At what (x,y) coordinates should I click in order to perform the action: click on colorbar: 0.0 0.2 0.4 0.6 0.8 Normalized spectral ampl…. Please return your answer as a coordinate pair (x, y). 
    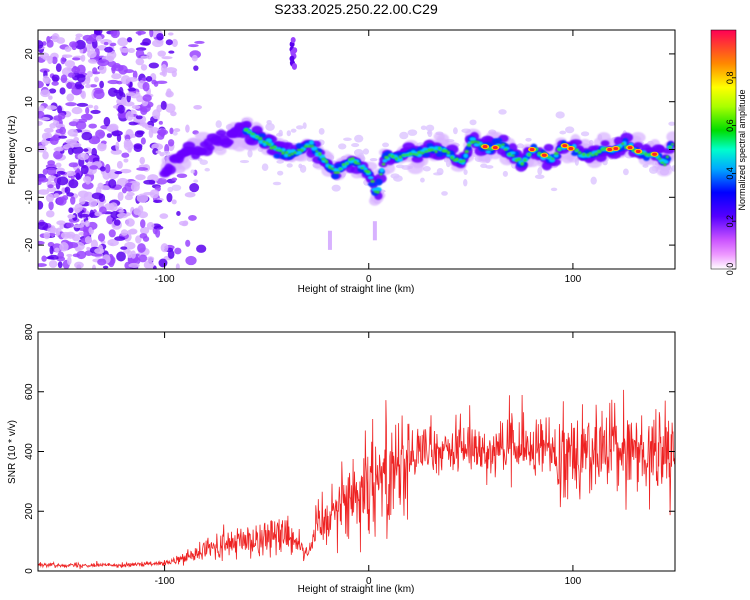
    Looking at the image, I should click on (728, 152).